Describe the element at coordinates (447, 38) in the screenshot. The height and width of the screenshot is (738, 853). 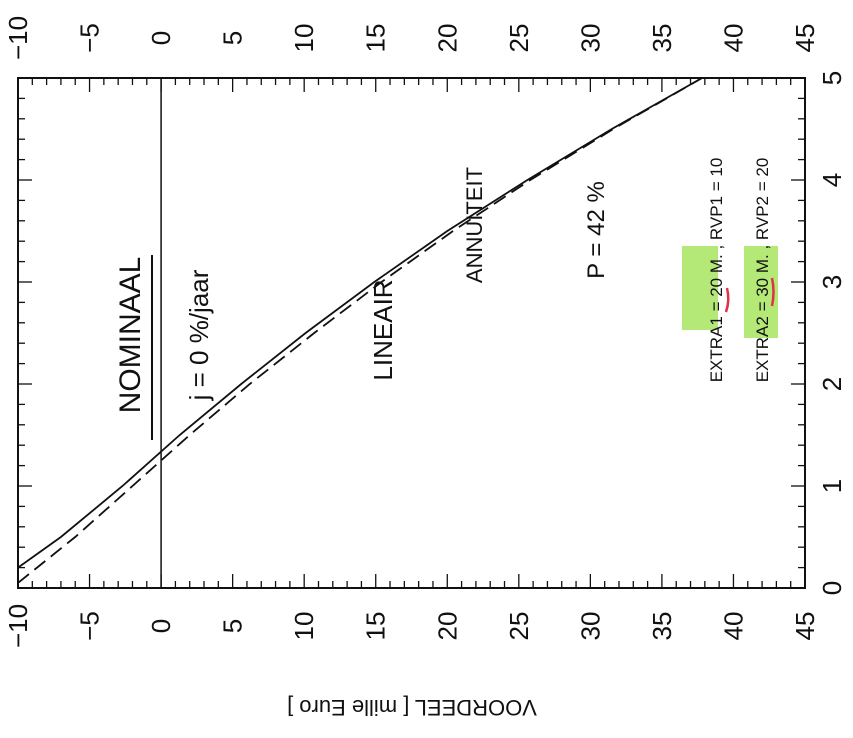
I see `value-tick-label-top: 20` at that location.